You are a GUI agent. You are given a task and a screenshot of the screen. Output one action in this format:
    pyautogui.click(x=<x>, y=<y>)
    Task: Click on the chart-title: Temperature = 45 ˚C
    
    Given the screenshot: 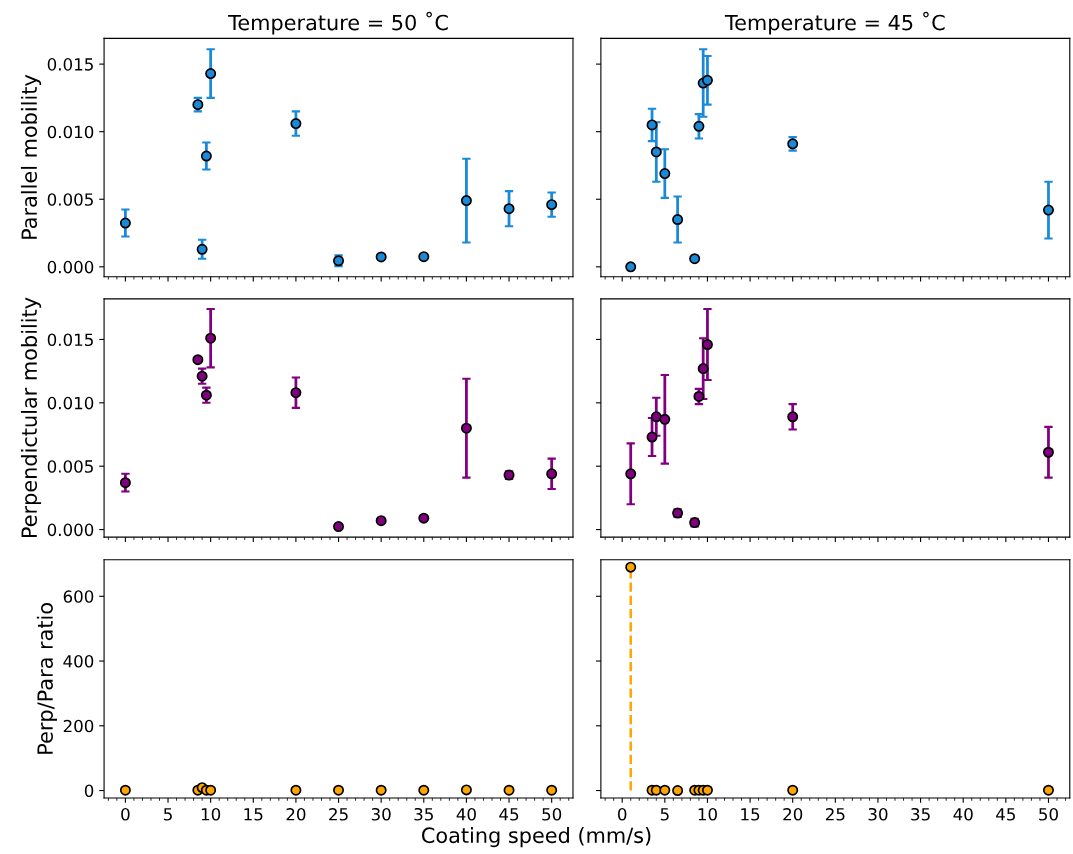 What is the action you would take?
    pyautogui.click(x=834, y=23)
    